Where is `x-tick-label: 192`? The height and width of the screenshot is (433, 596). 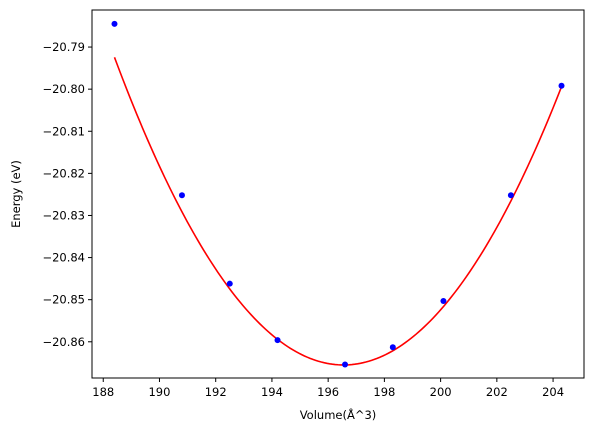 x-tick-label: 192 is located at coordinates (216, 392).